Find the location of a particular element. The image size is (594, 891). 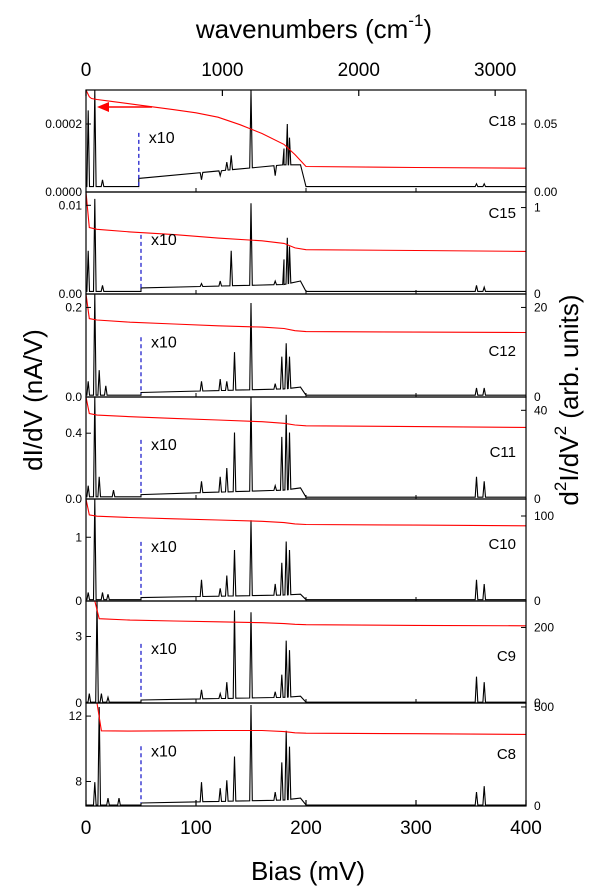

left-tick-label: 1 is located at coordinates (78, 537).